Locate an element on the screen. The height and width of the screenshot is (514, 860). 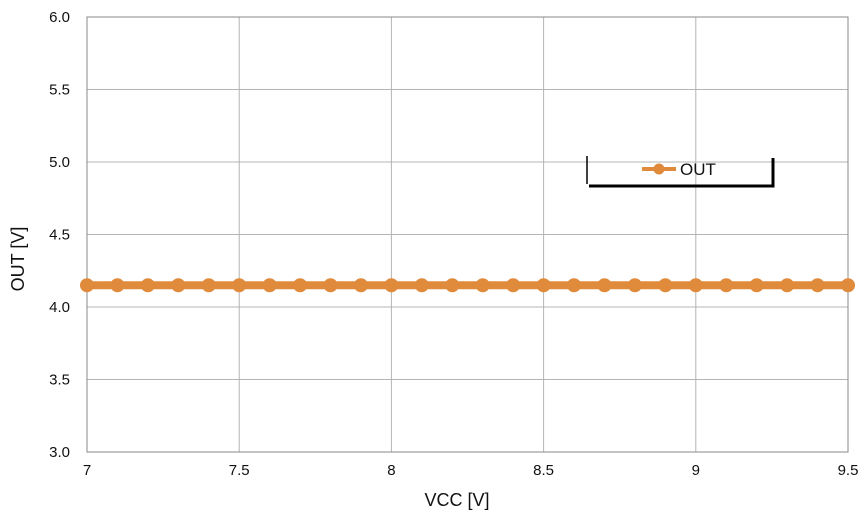
x-tick-label: 9.5 is located at coordinates (848, 470).